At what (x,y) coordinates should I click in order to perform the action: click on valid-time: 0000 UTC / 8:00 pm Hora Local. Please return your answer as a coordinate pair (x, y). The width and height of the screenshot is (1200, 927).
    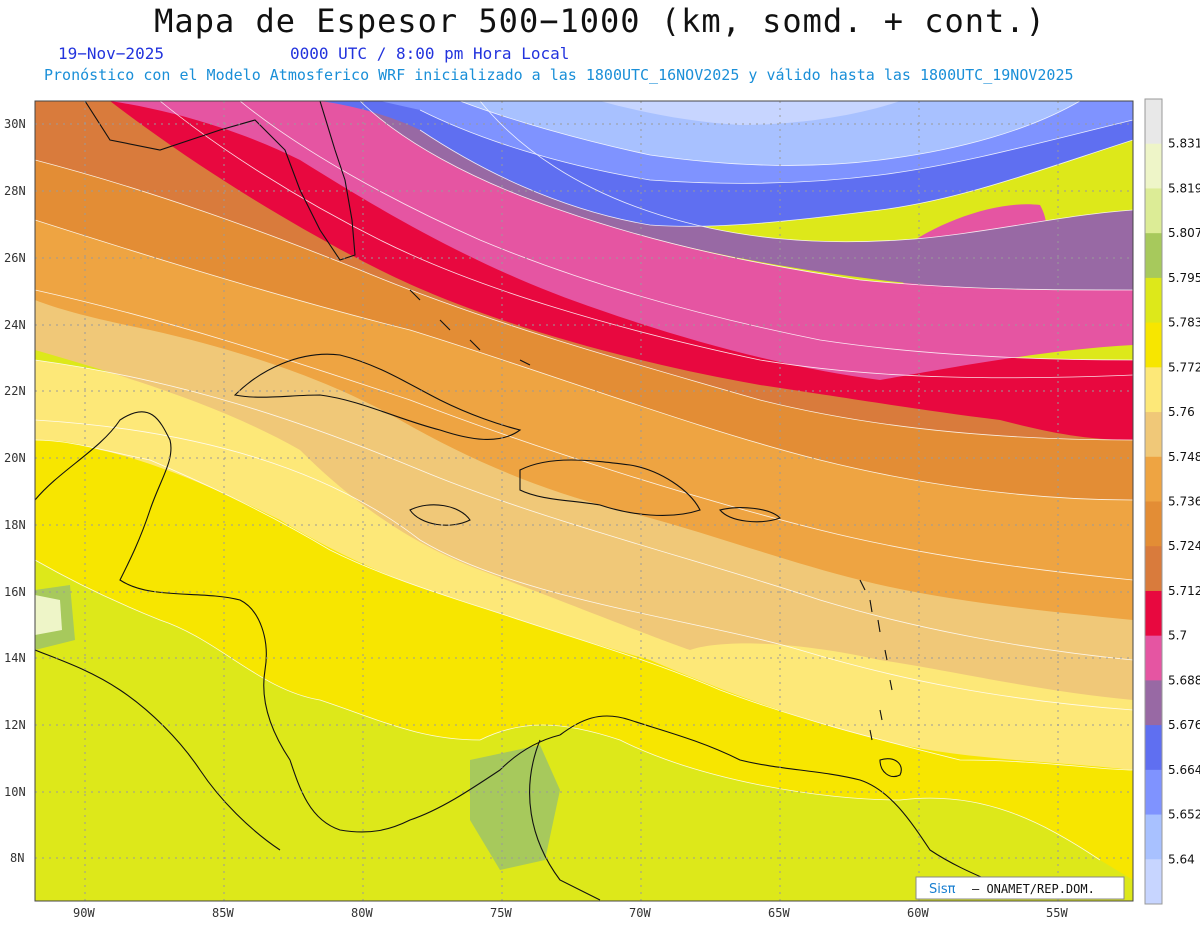
    Looking at the image, I should click on (430, 53).